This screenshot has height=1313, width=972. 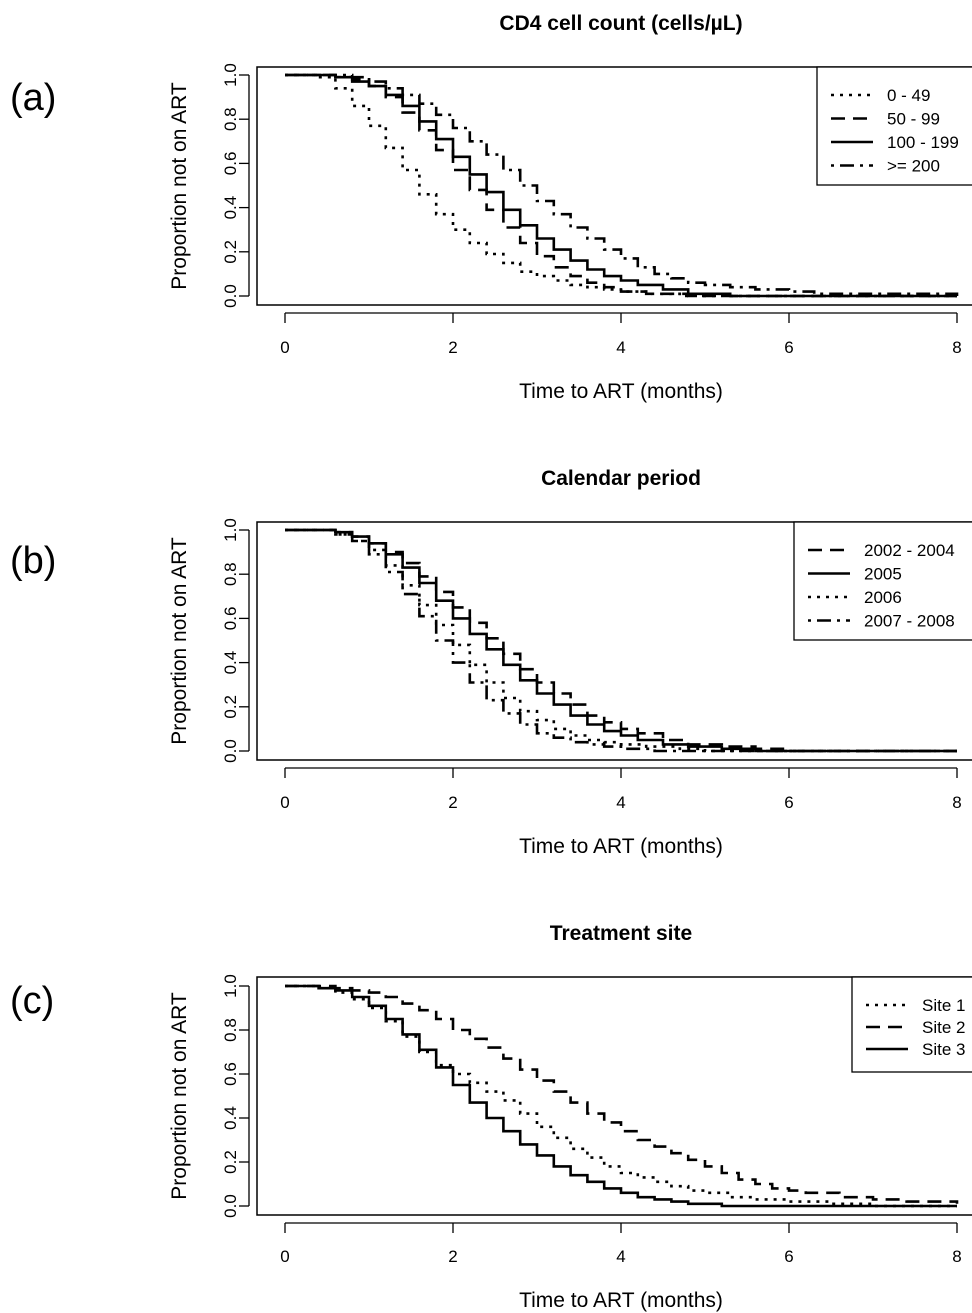 I want to click on legend-label: 2007 - 2008, so click(x=909, y=621).